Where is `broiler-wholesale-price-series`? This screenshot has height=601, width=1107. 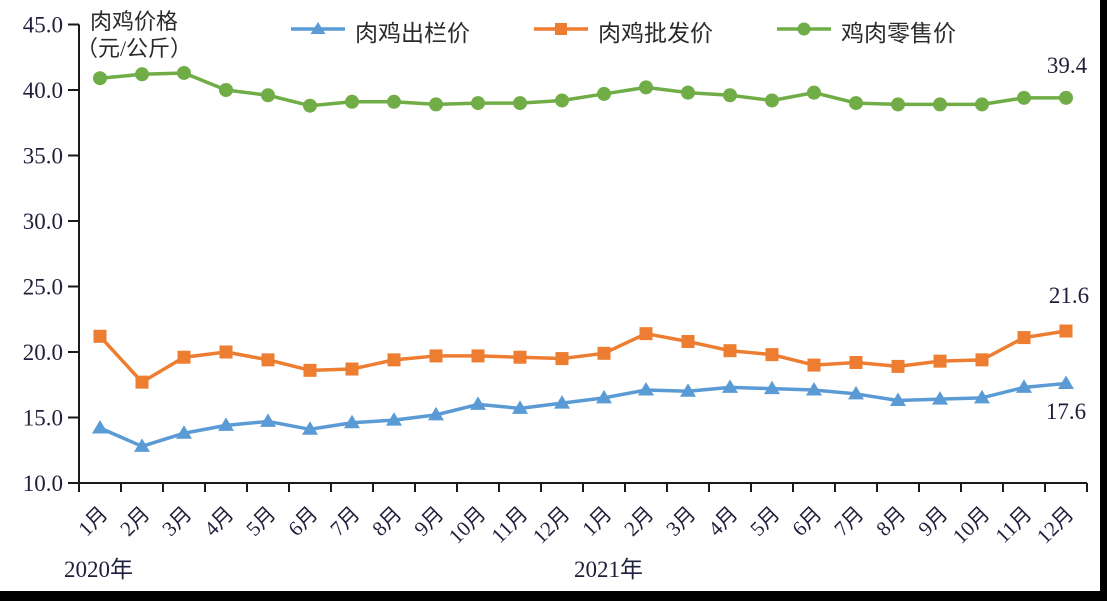
broiler-wholesale-price-series is located at coordinates (583, 356).